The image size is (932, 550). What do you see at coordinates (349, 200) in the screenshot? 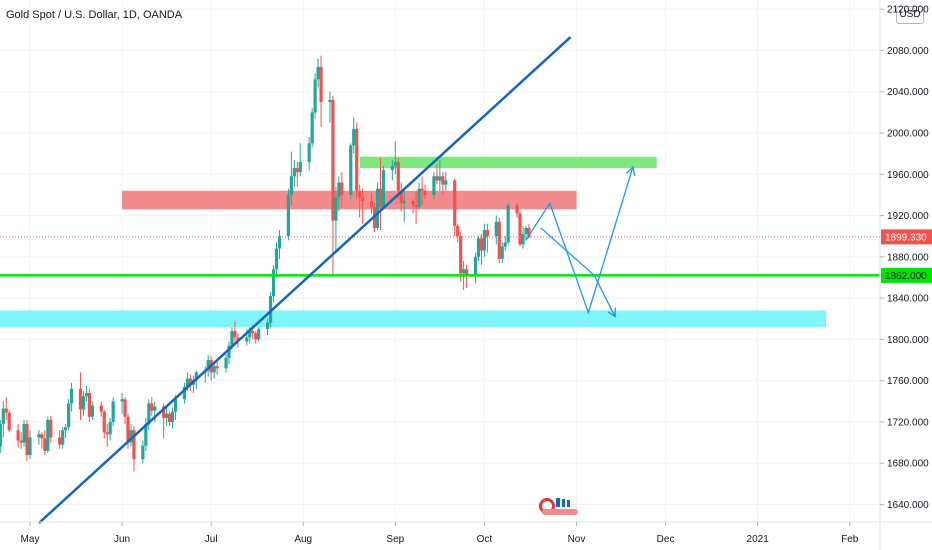
I see `zone-resistance` at bounding box center [349, 200].